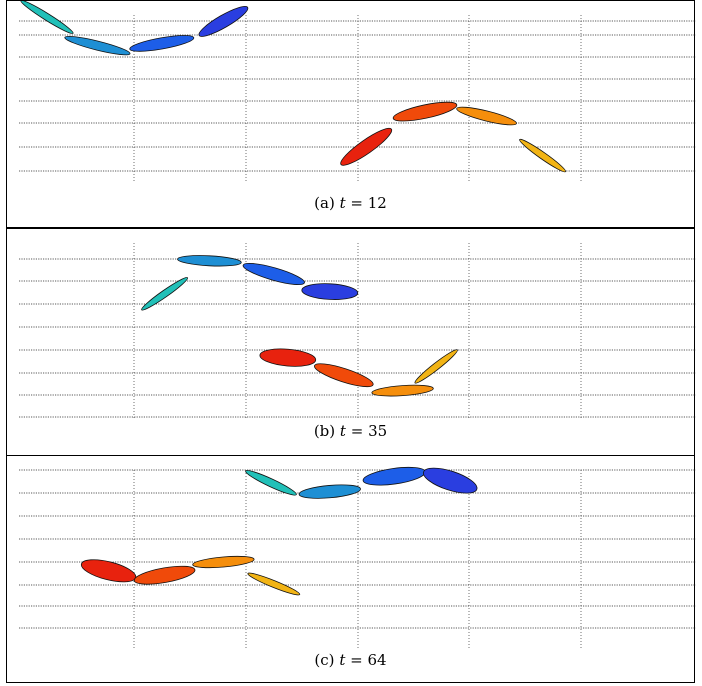  What do you see at coordinates (350, 431) in the screenshot?
I see `panel-b-caption: (b) t = 35` at bounding box center [350, 431].